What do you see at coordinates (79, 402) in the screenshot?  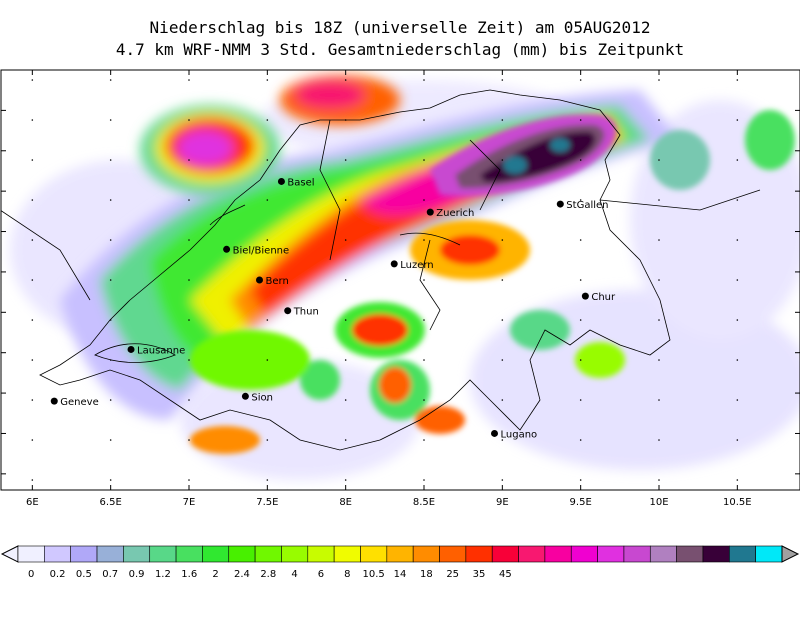 I see `city-label: Geneve` at bounding box center [79, 402].